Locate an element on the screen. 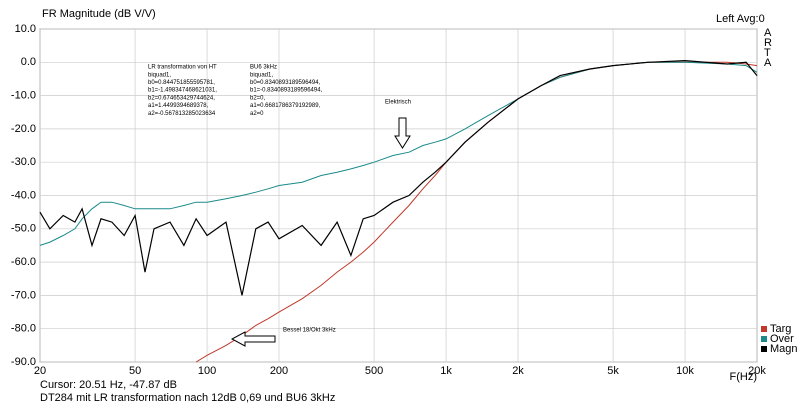 The image size is (800, 410). x-tick-label: 2k is located at coordinates (518, 371).